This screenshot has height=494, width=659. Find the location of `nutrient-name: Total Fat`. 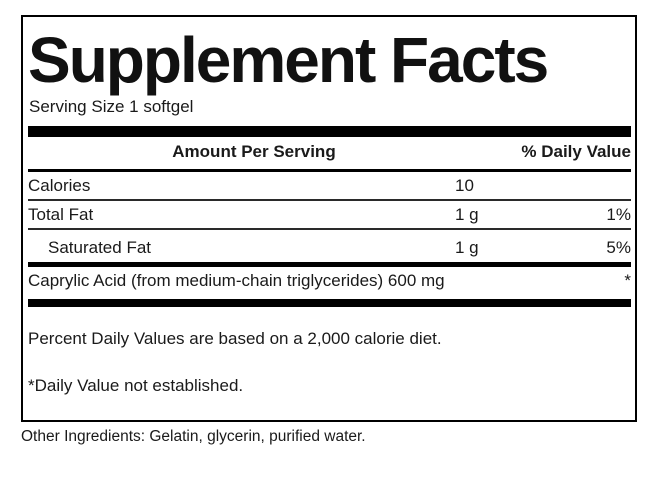

nutrient-name: Total Fat is located at coordinates (61, 214).